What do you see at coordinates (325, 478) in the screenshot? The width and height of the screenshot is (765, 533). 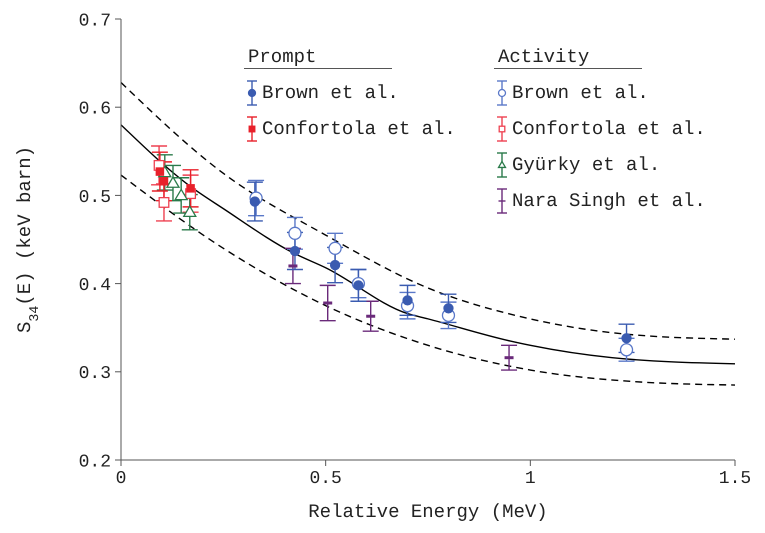 I see `x-tick-label: 0.5` at bounding box center [325, 478].